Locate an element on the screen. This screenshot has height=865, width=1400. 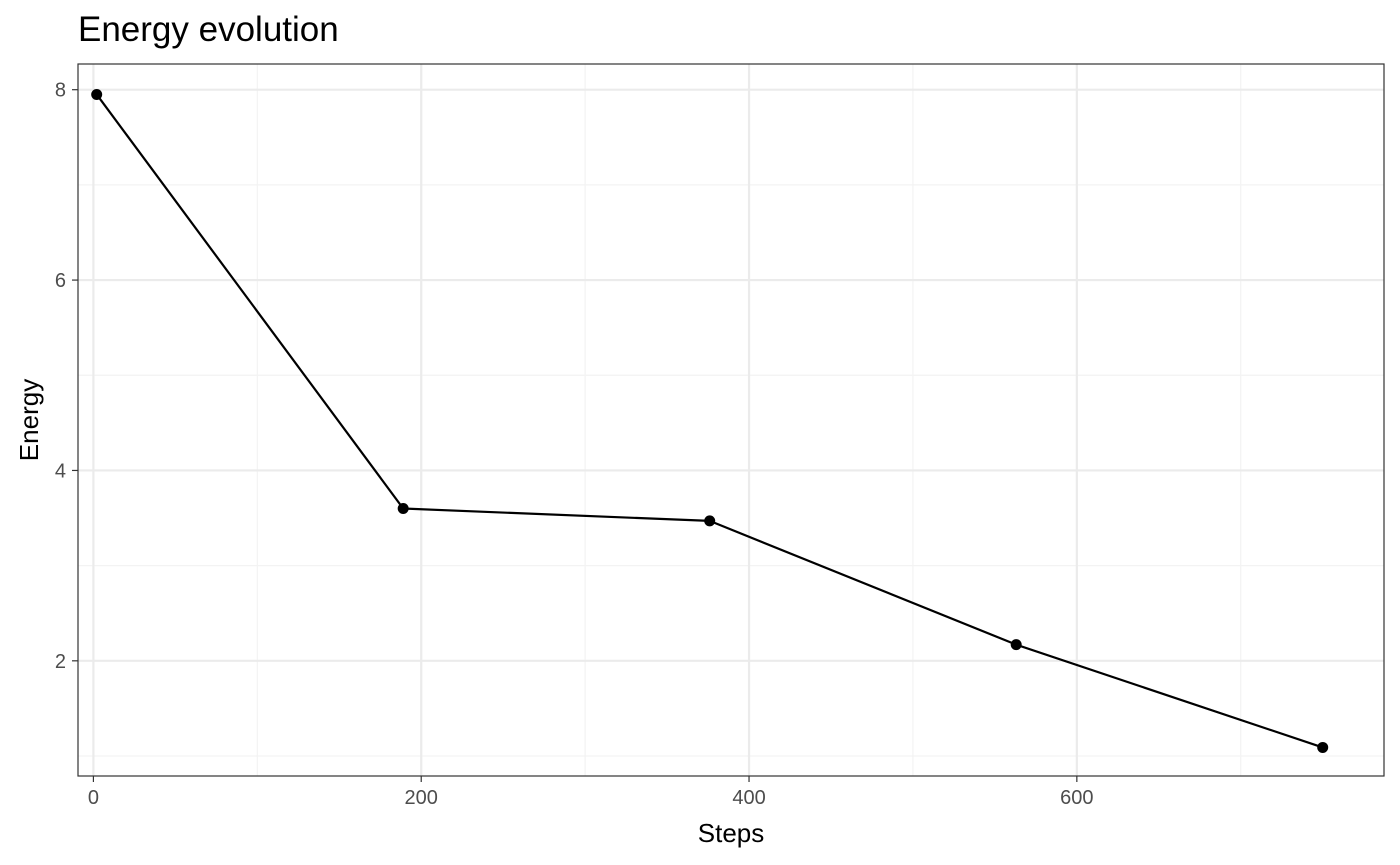
y-tick-label: 6 is located at coordinates (60, 281).